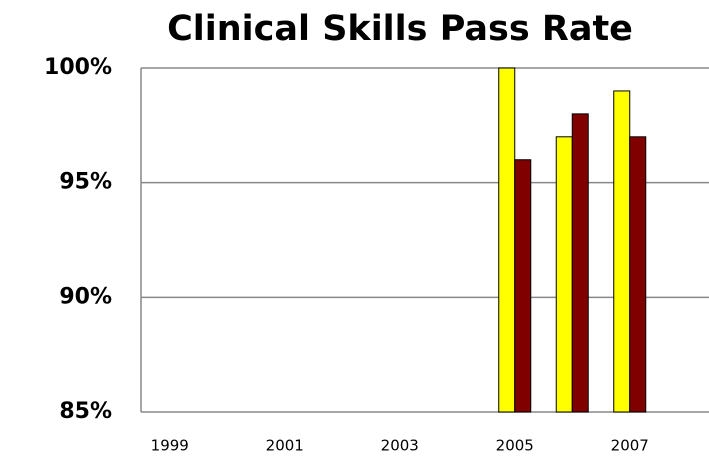  I want to click on x-tick-label: 2007, so click(630, 446).